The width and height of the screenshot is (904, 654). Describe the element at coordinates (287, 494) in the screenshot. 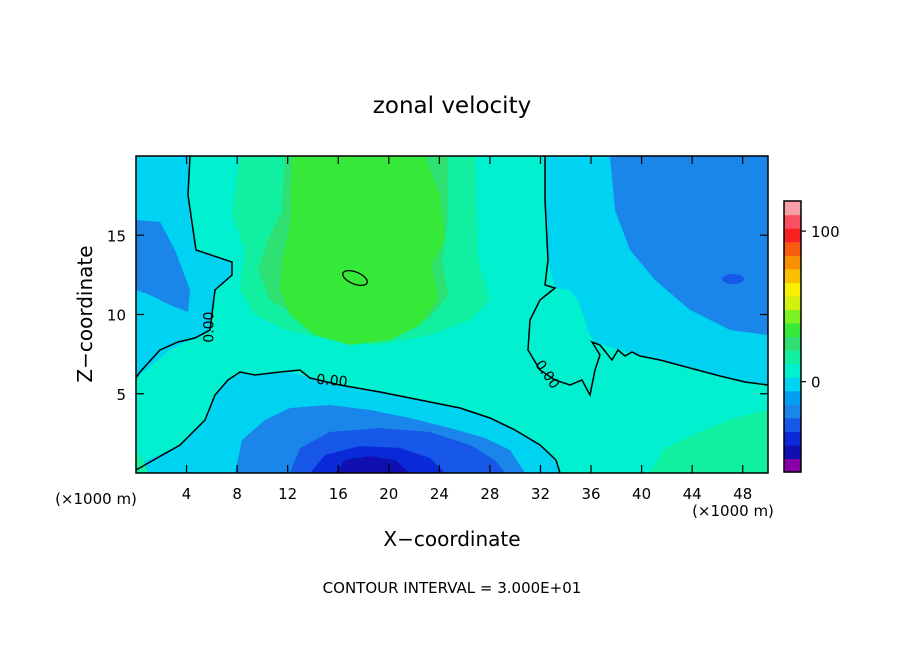

I see `x-tick-label: 12` at that location.